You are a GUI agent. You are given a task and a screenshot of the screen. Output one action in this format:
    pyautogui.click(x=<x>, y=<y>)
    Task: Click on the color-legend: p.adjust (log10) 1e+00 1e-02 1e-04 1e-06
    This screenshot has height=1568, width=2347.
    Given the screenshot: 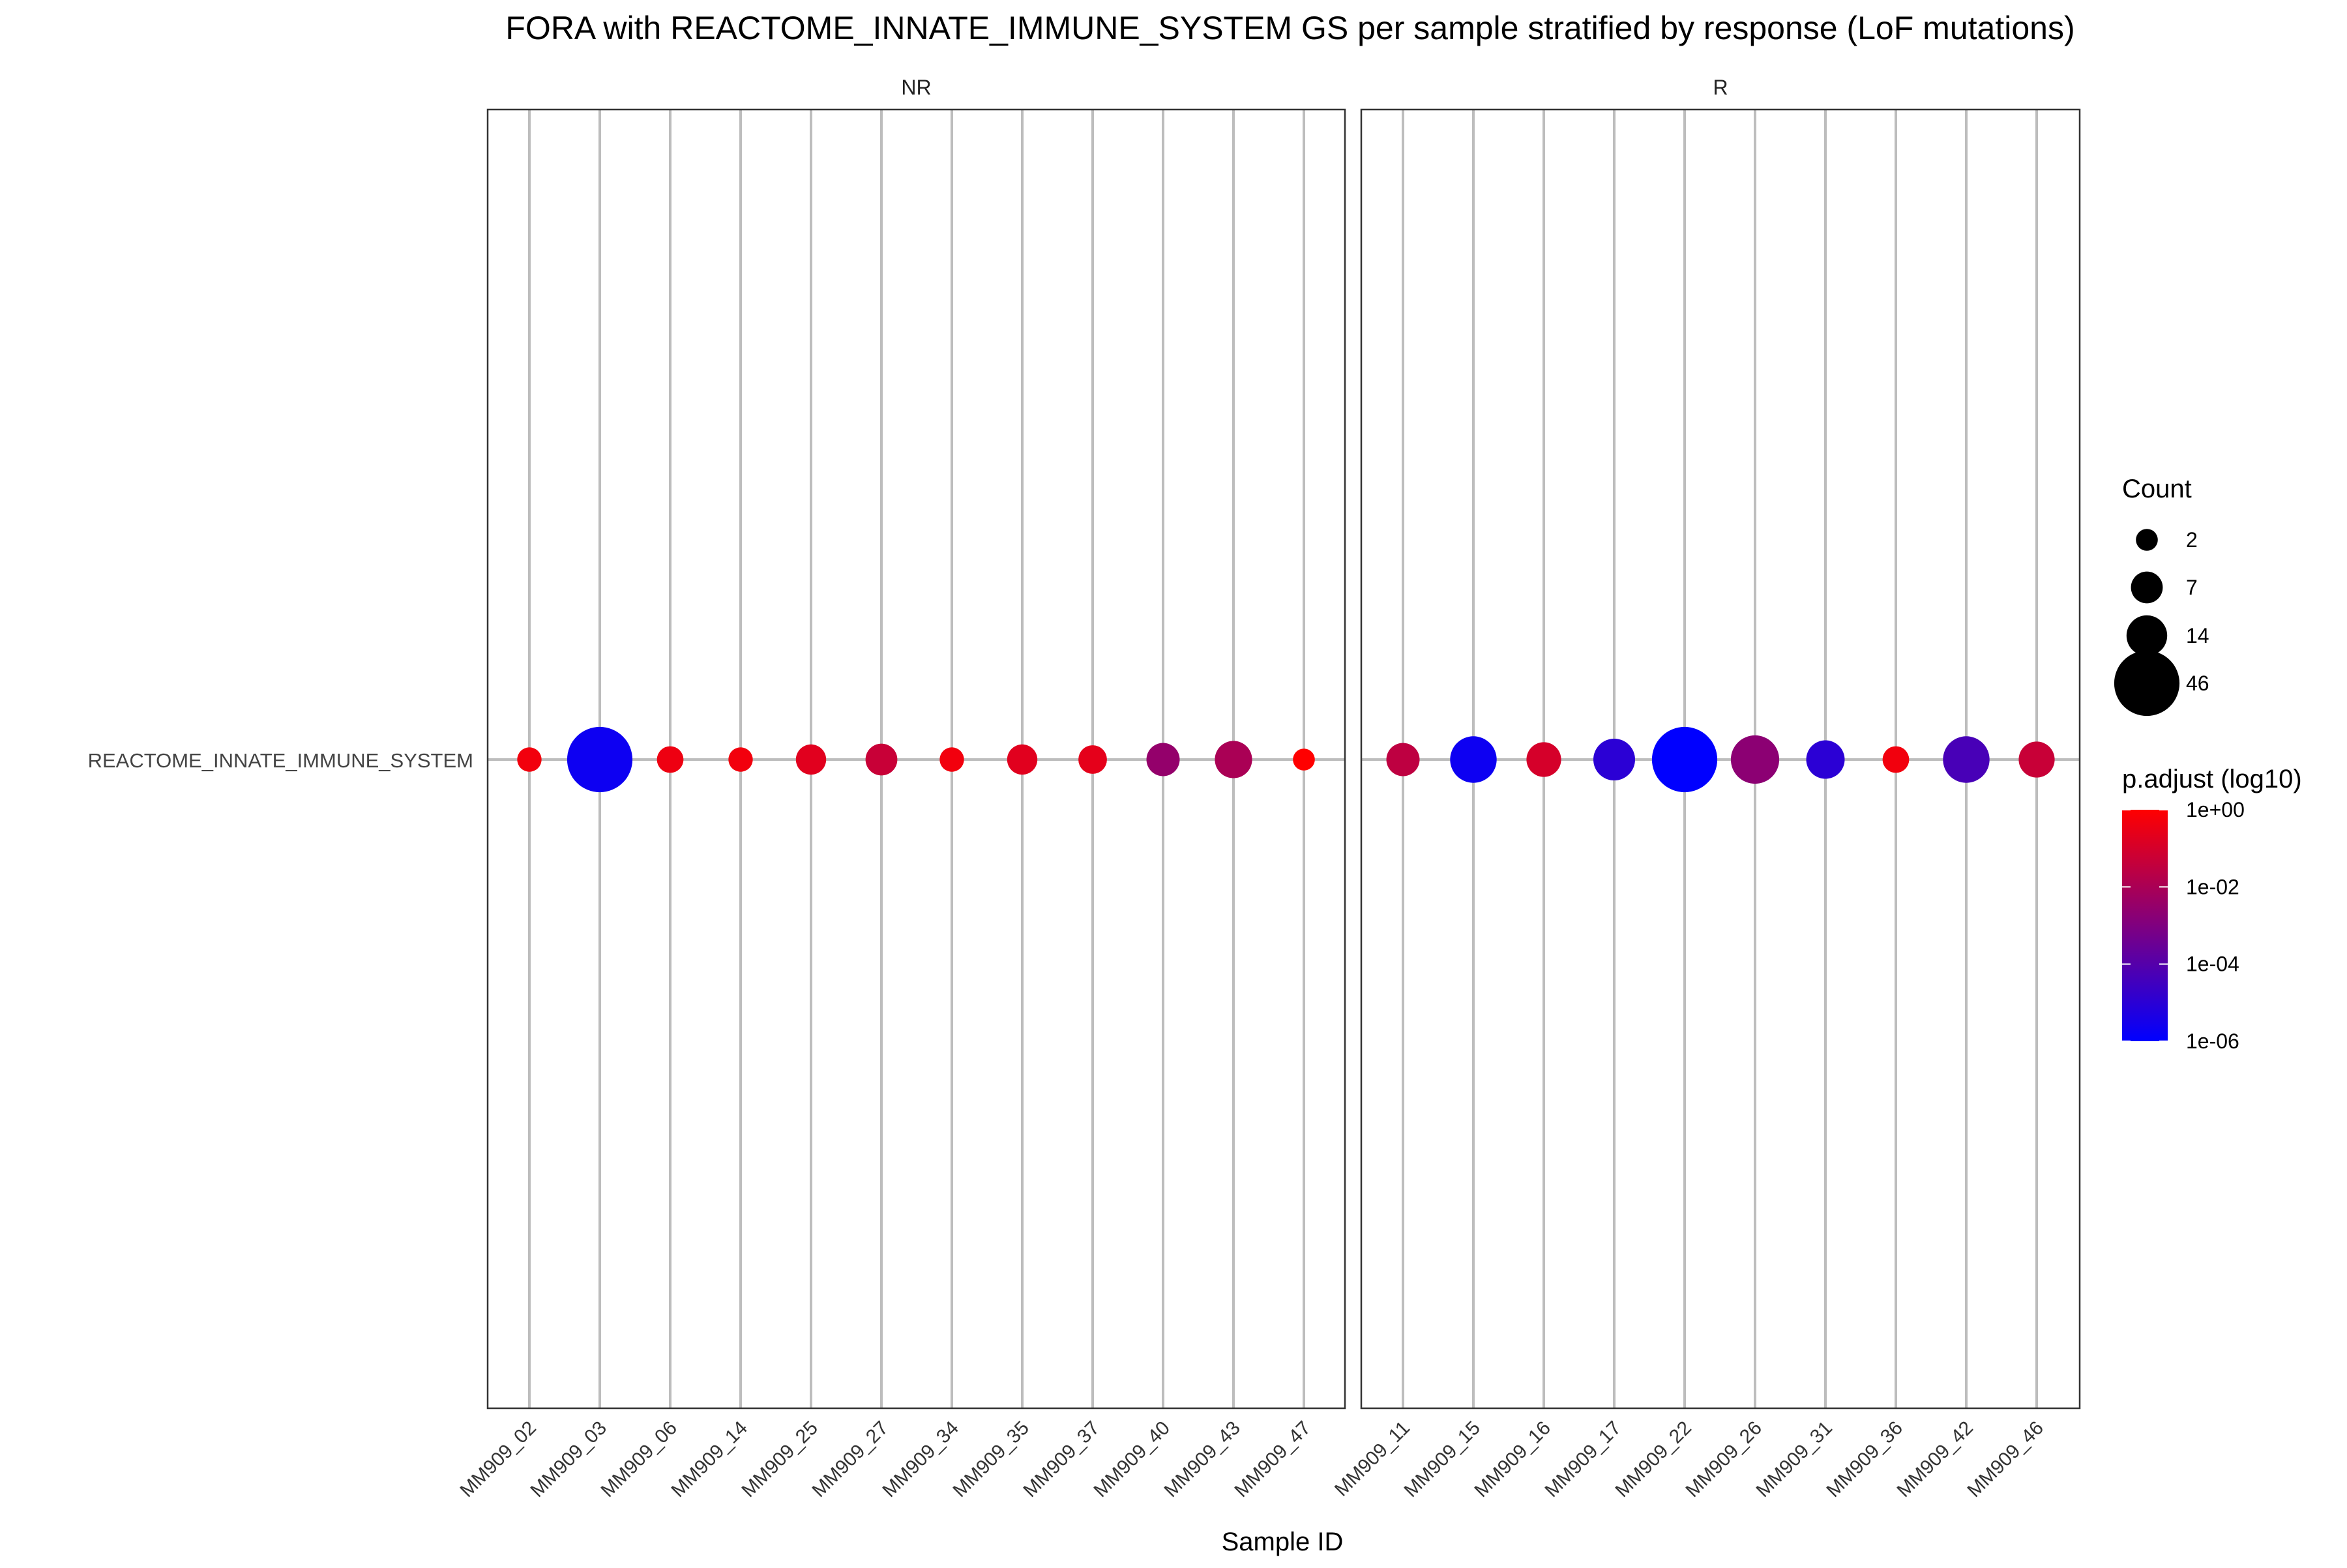 What is the action you would take?
    pyautogui.click(x=2212, y=909)
    